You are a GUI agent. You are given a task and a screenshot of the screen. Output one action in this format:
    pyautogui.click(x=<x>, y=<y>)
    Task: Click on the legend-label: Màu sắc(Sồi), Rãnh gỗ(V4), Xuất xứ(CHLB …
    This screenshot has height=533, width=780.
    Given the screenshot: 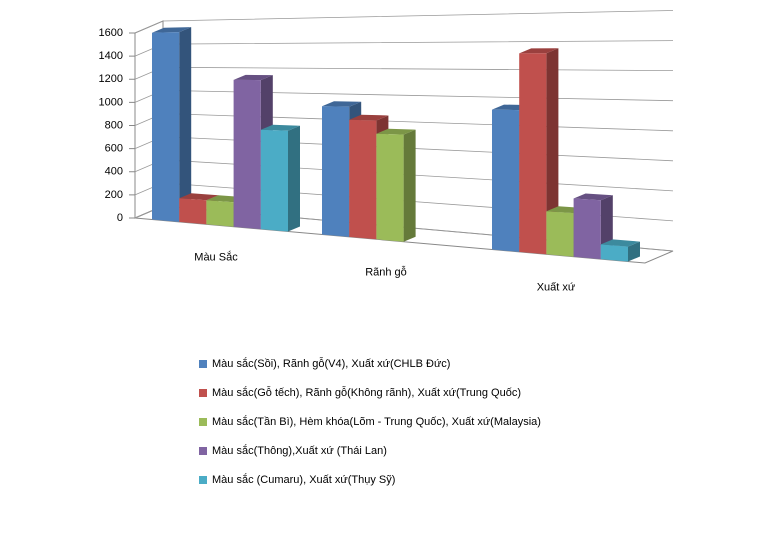 What is the action you would take?
    pyautogui.click(x=331, y=363)
    